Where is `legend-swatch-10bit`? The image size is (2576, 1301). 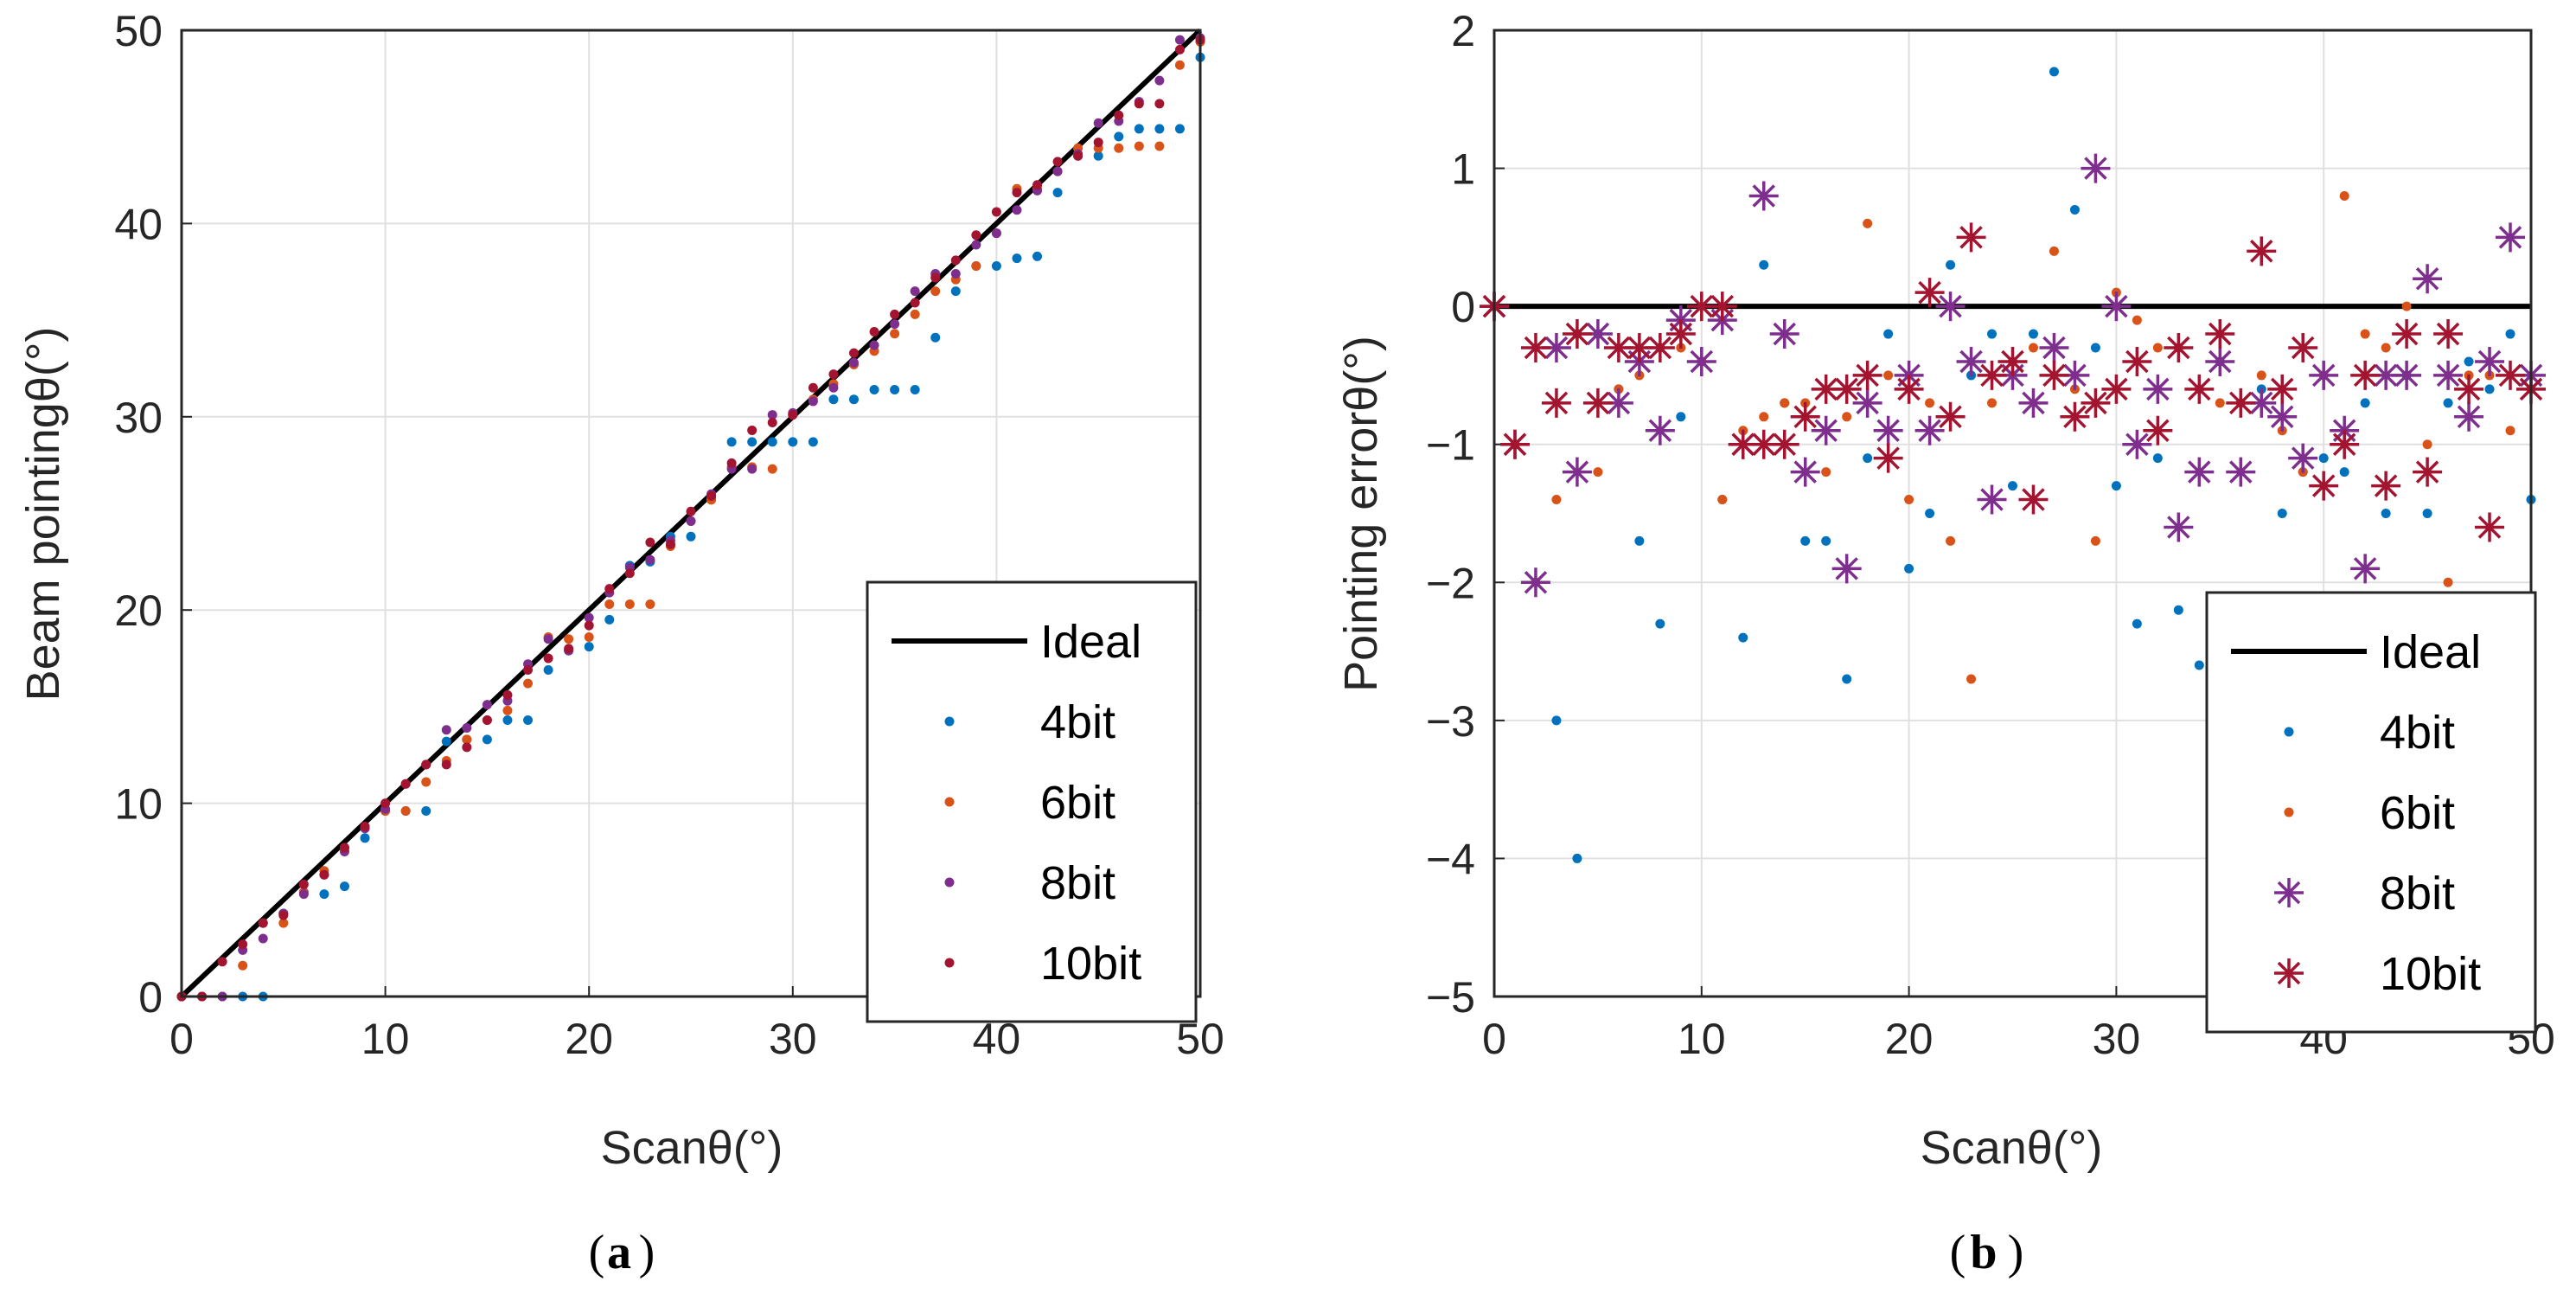
legend-swatch-10bit is located at coordinates (950, 963).